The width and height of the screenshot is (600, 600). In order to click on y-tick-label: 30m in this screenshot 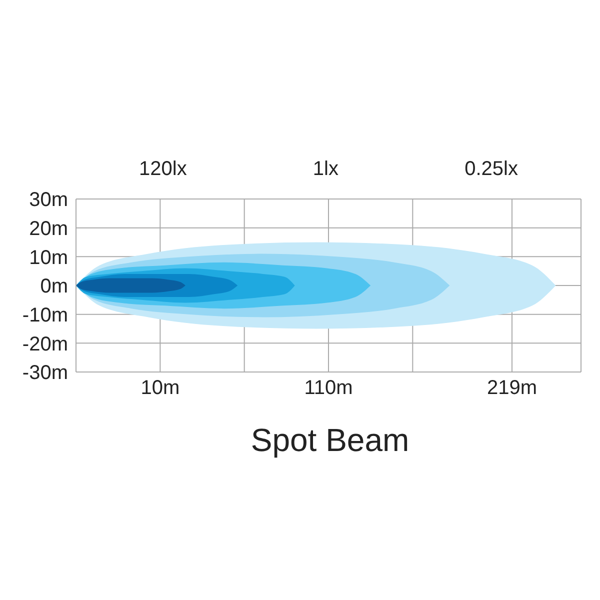, I will do `click(48, 200)`.